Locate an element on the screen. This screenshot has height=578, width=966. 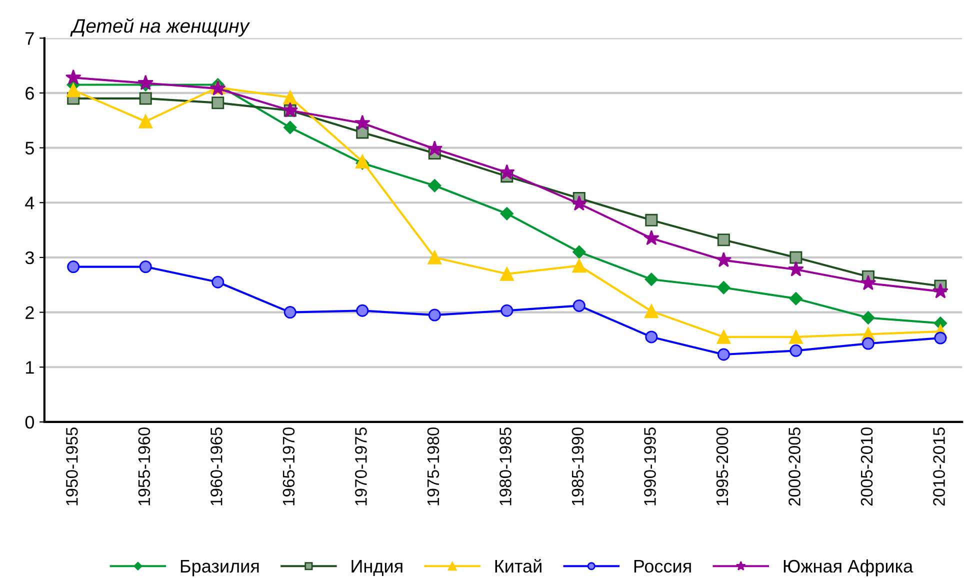
legend-label: Индия is located at coordinates (377, 568).